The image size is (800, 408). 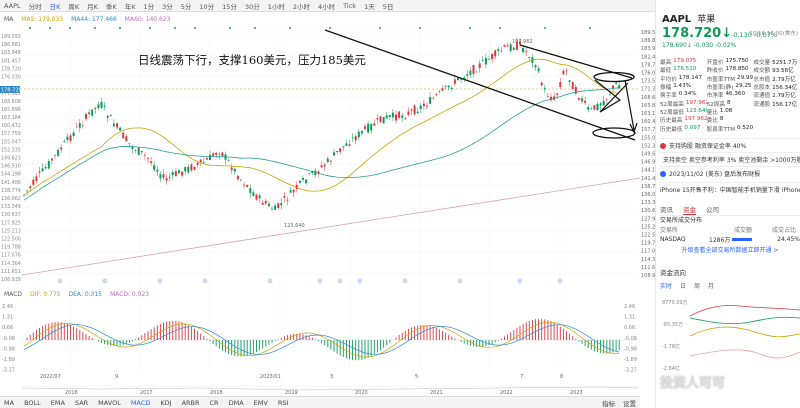 I want to click on indicator-tab: MAVOL, so click(x=109, y=402).